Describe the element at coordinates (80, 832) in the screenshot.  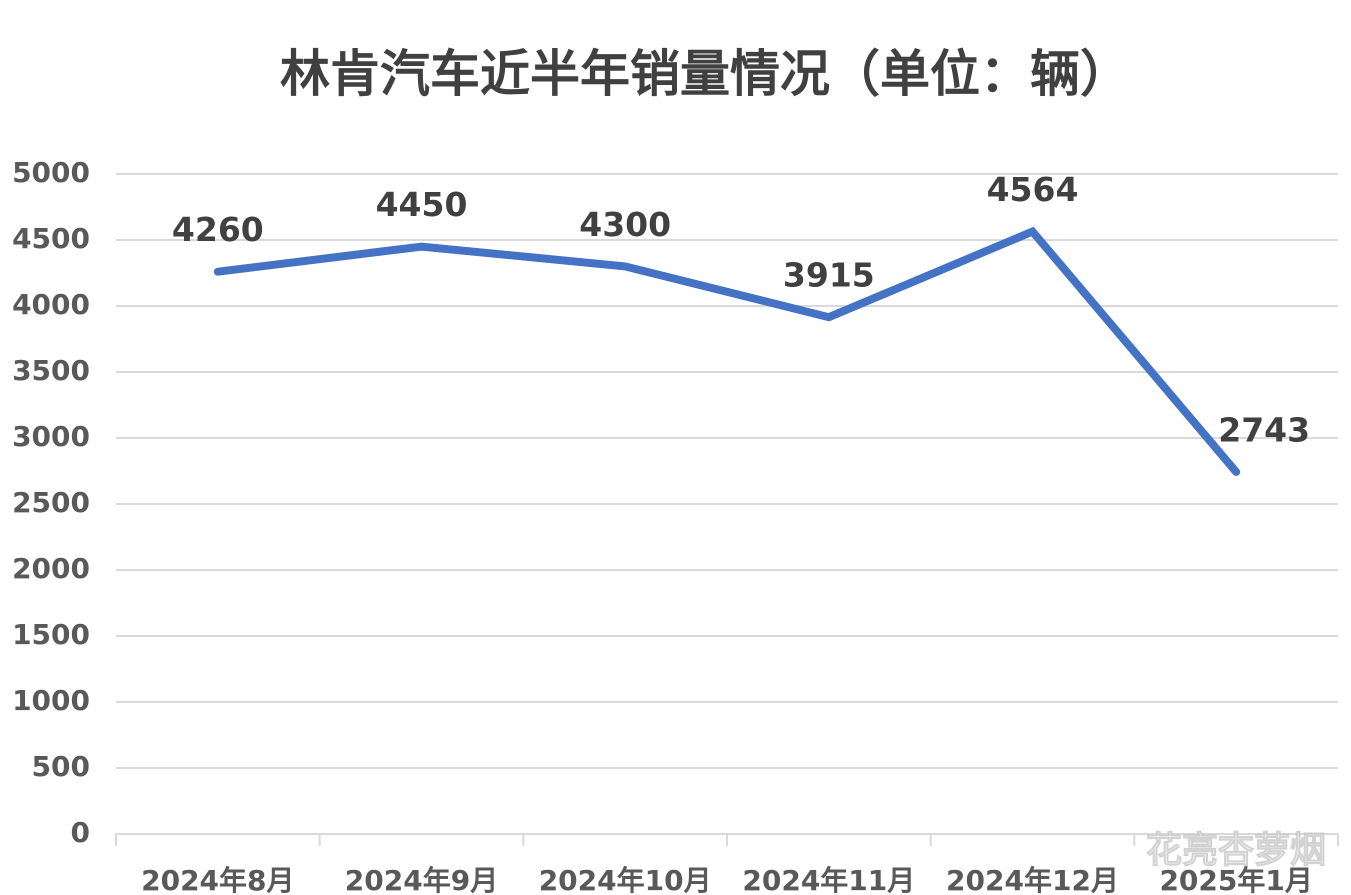
I see `y-tick-label: 0` at that location.